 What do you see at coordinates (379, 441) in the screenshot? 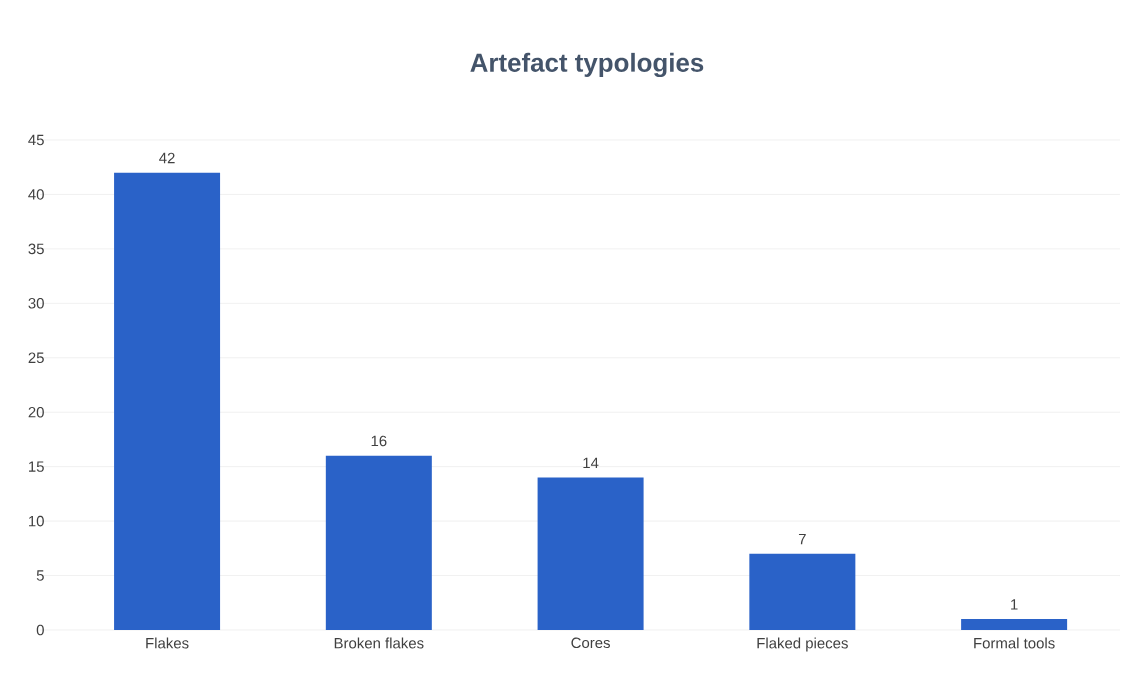
I see `data-label: 16` at bounding box center [379, 441].